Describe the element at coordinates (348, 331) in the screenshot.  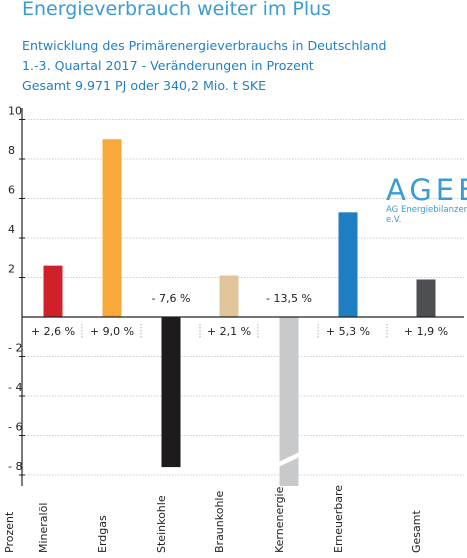
I see `data-label: + 5,3 %` at that location.